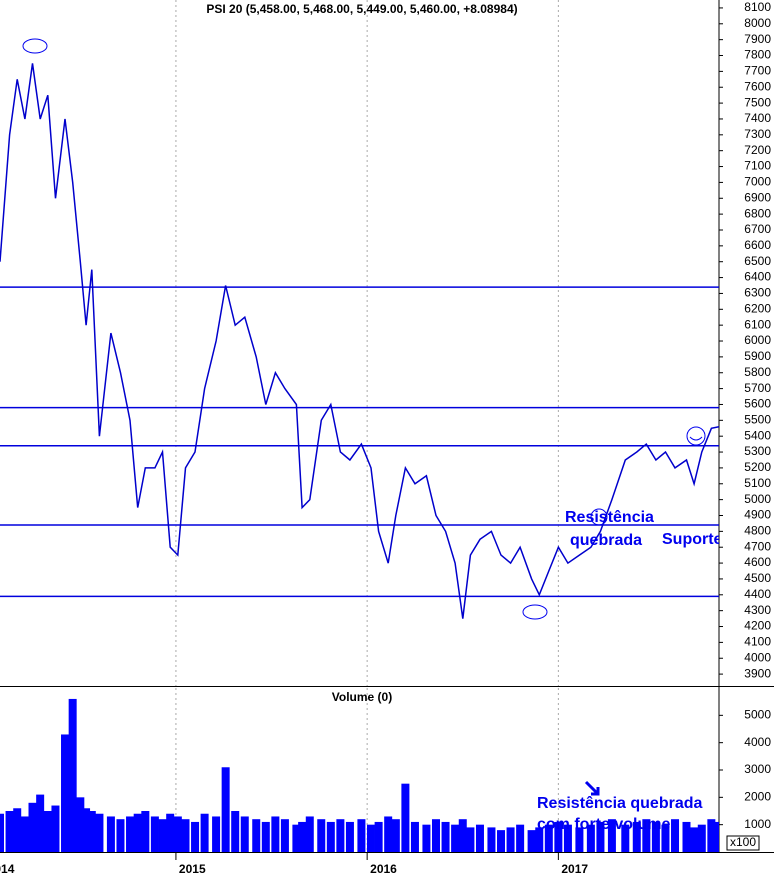 This screenshot has height=879, width=774. Describe the element at coordinates (757, 824) in the screenshot. I see `y-tick-label: 1000` at that location.